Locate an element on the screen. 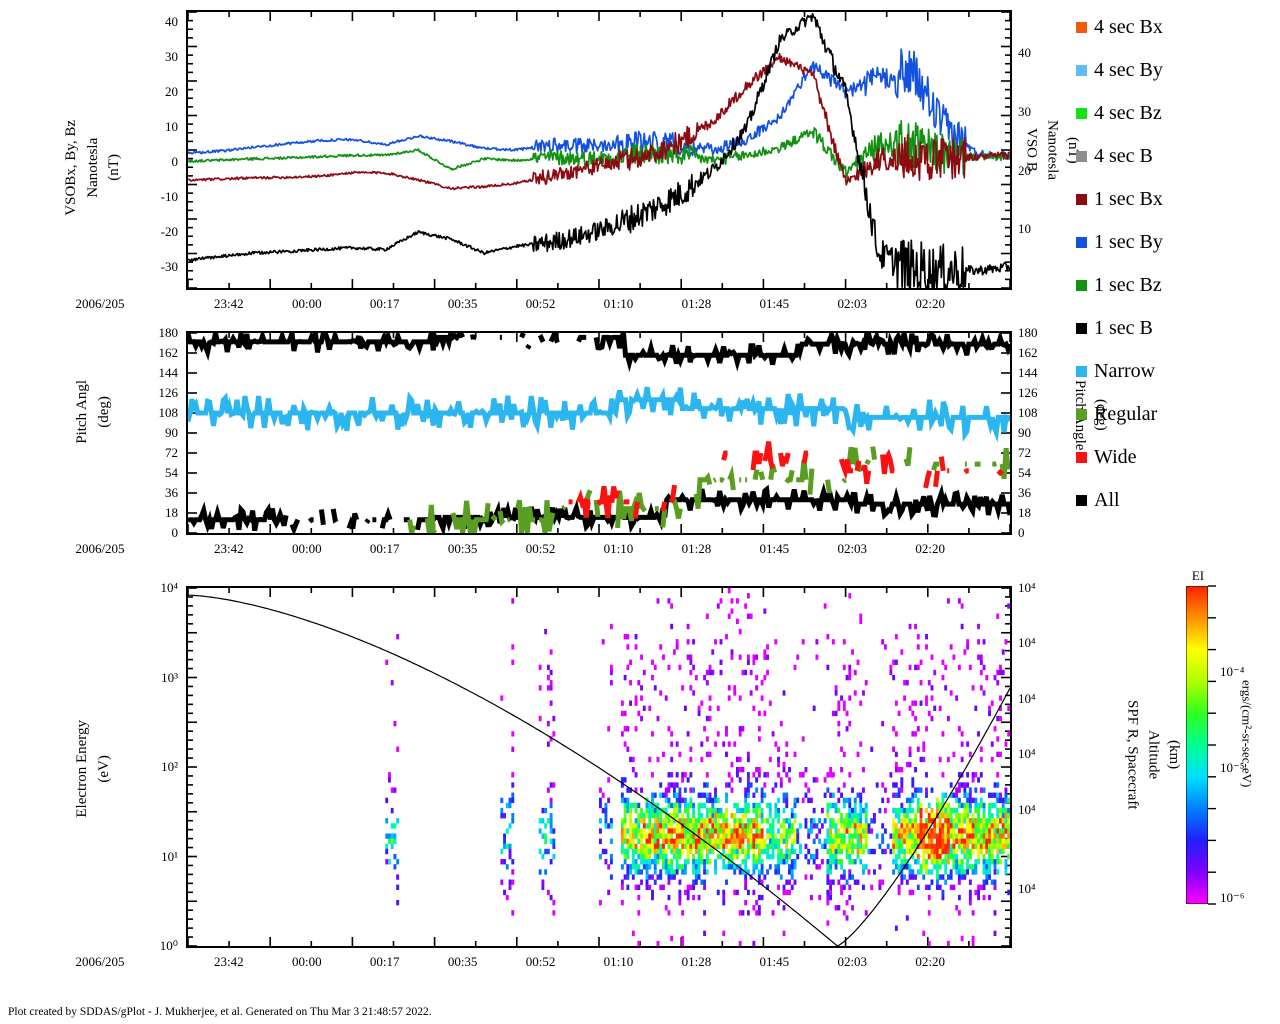 Image resolution: width=1280 pixels, height=1024 pixels. pitch-trace-regular is located at coordinates (708, 489).